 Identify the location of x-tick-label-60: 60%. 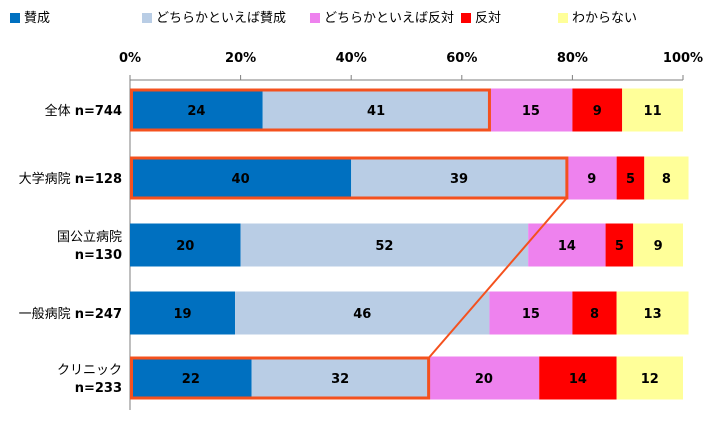
(461, 58).